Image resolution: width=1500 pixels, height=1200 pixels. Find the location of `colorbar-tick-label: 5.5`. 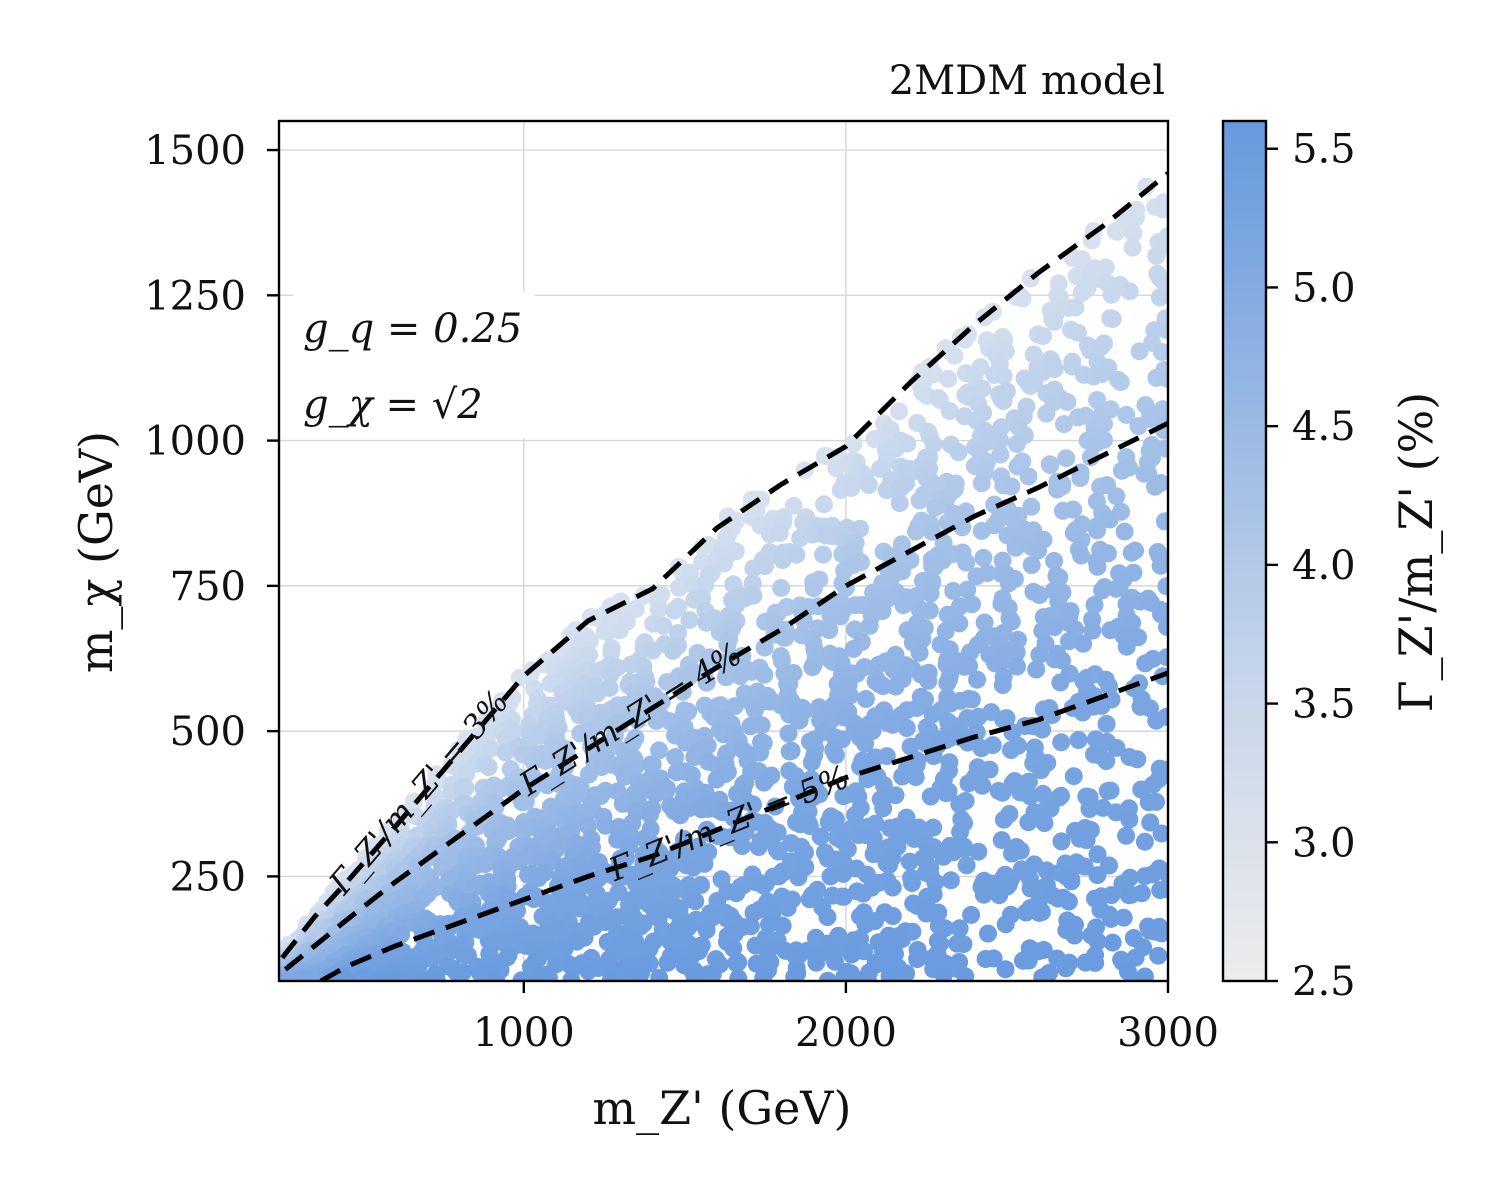

colorbar-tick-label: 5.5 is located at coordinates (1324, 150).